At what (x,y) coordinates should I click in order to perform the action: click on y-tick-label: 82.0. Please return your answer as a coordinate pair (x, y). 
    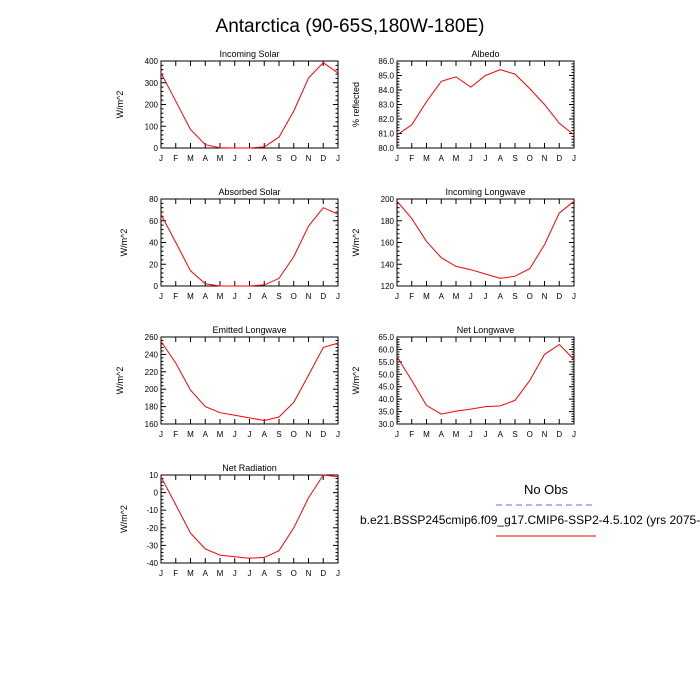
    Looking at the image, I should click on (386, 119).